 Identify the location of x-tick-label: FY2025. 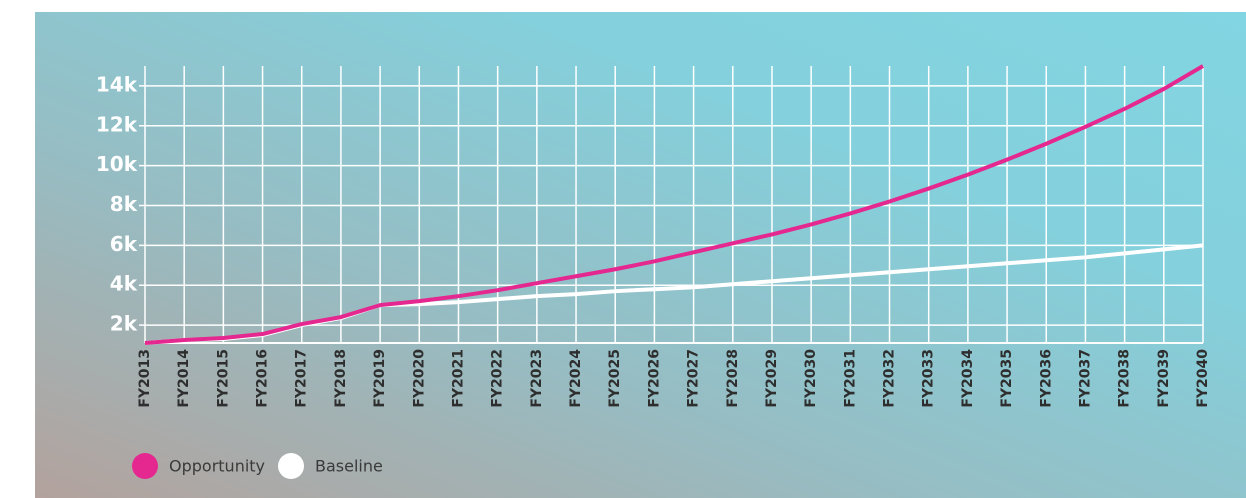
(615, 378).